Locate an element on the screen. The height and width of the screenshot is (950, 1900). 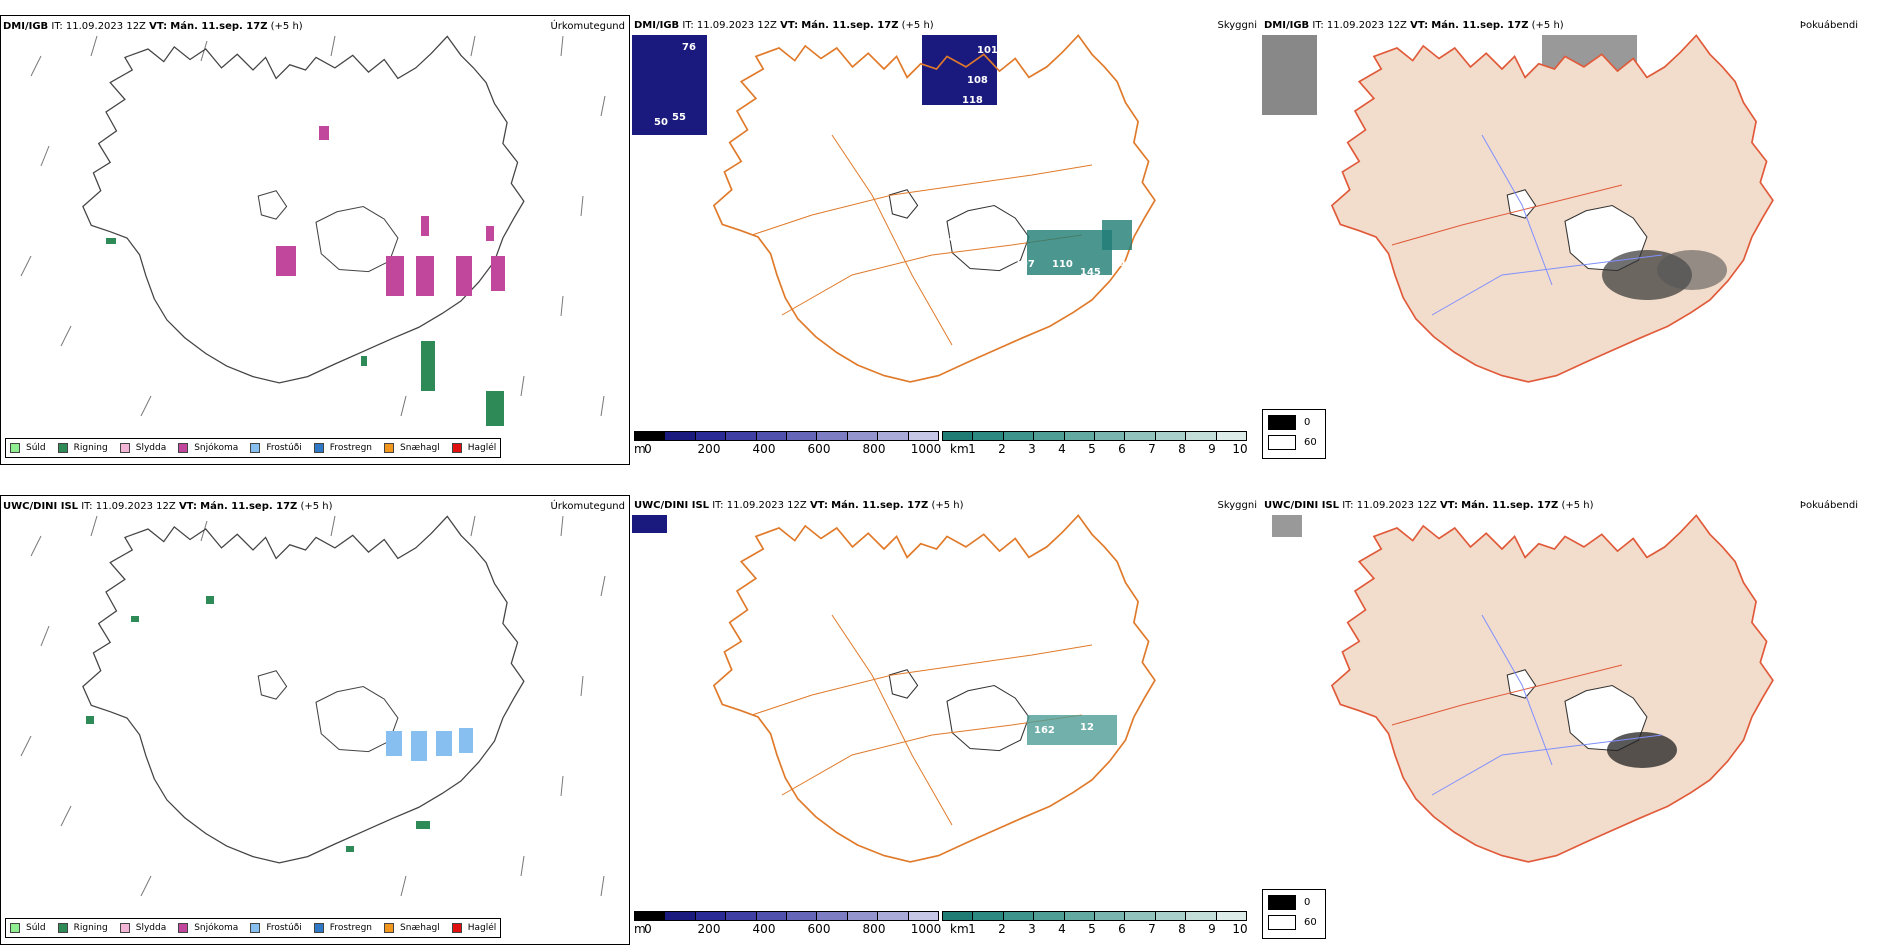
svg-text: 101 is located at coordinates (987, 50).